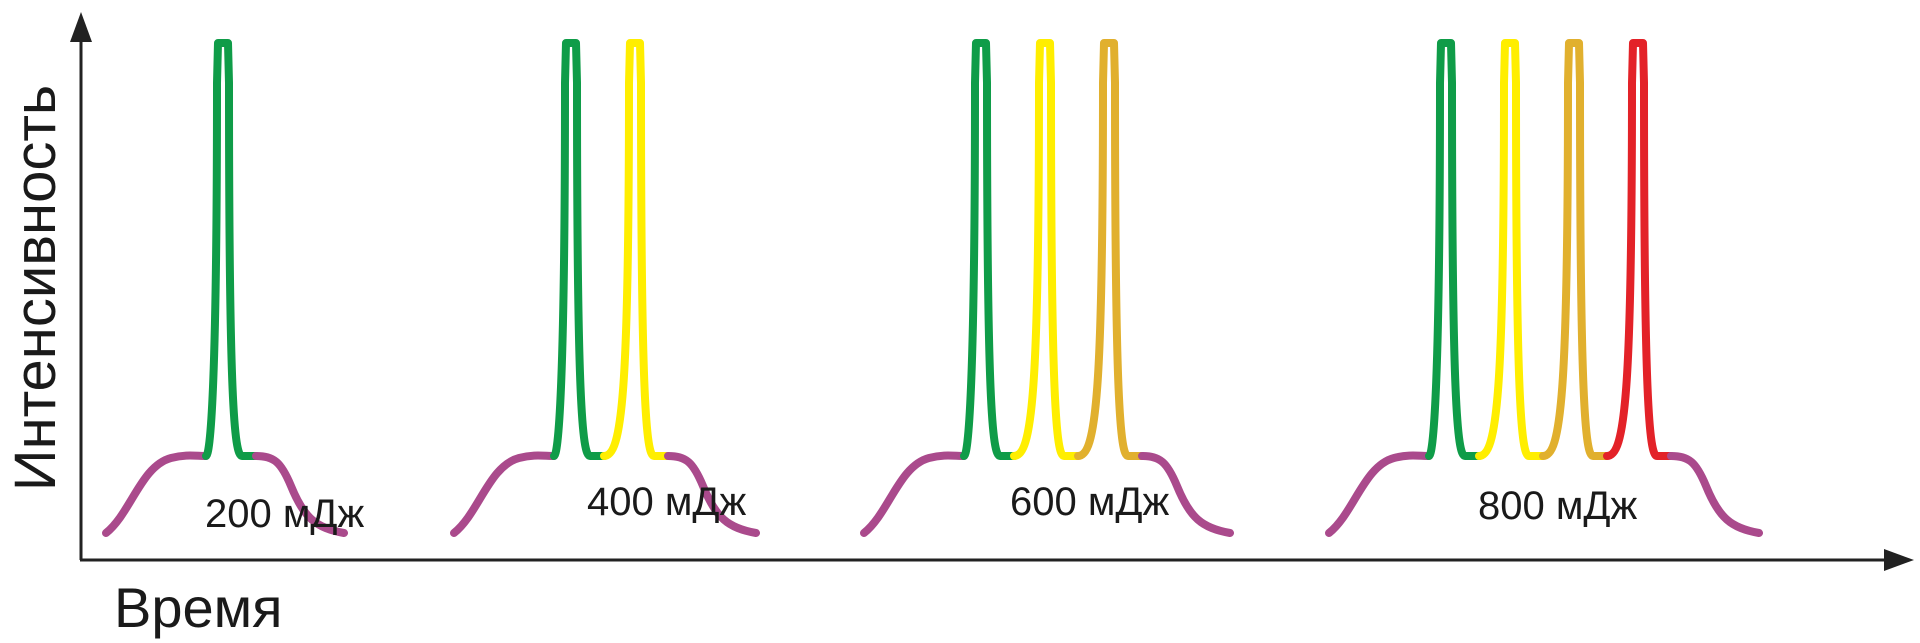  I want to click on energy-label: 400 мДж, so click(666, 502).